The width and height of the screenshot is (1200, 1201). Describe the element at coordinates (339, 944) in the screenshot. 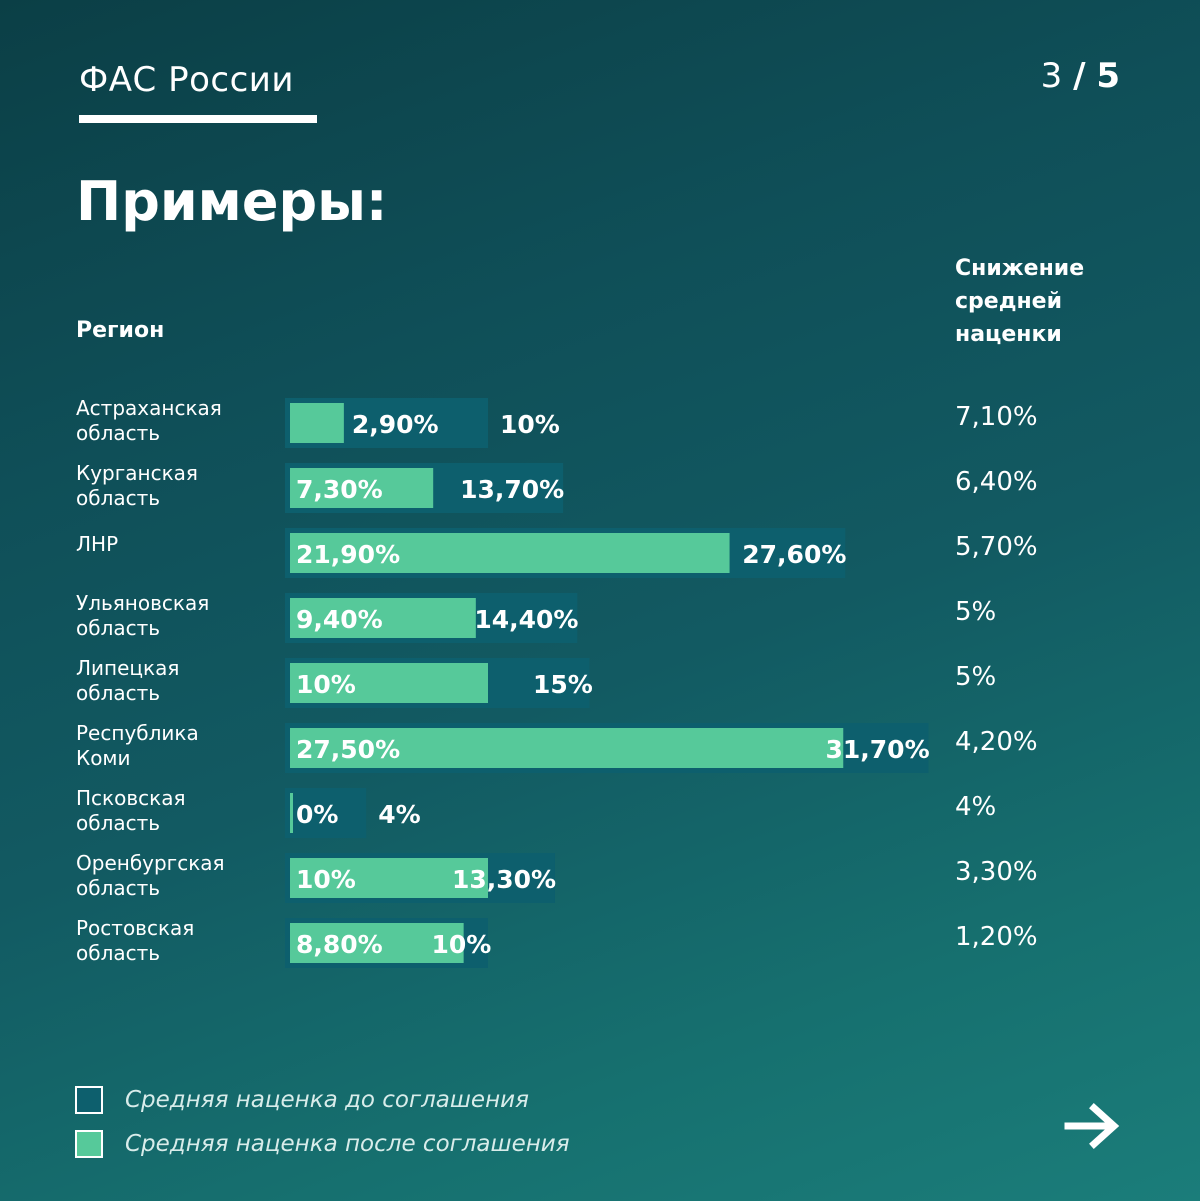

I see `bar-label-after: 8,80%` at that location.